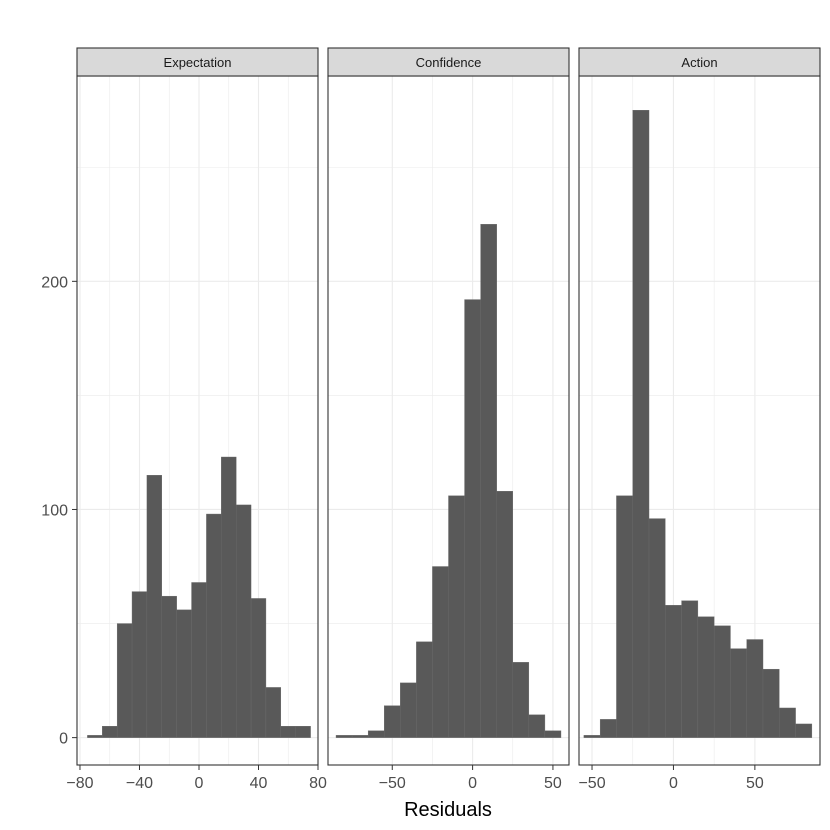  I want to click on x-tick-label: 40, so click(259, 783).